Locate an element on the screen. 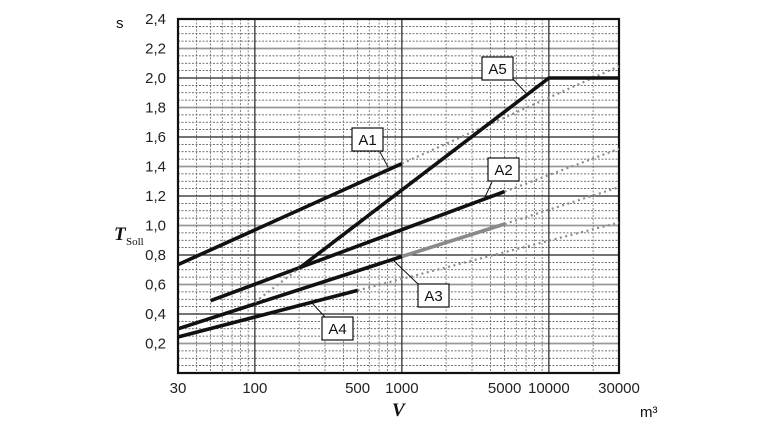 The image size is (768, 432). label-leader-A1 is located at coordinates (384, 159).